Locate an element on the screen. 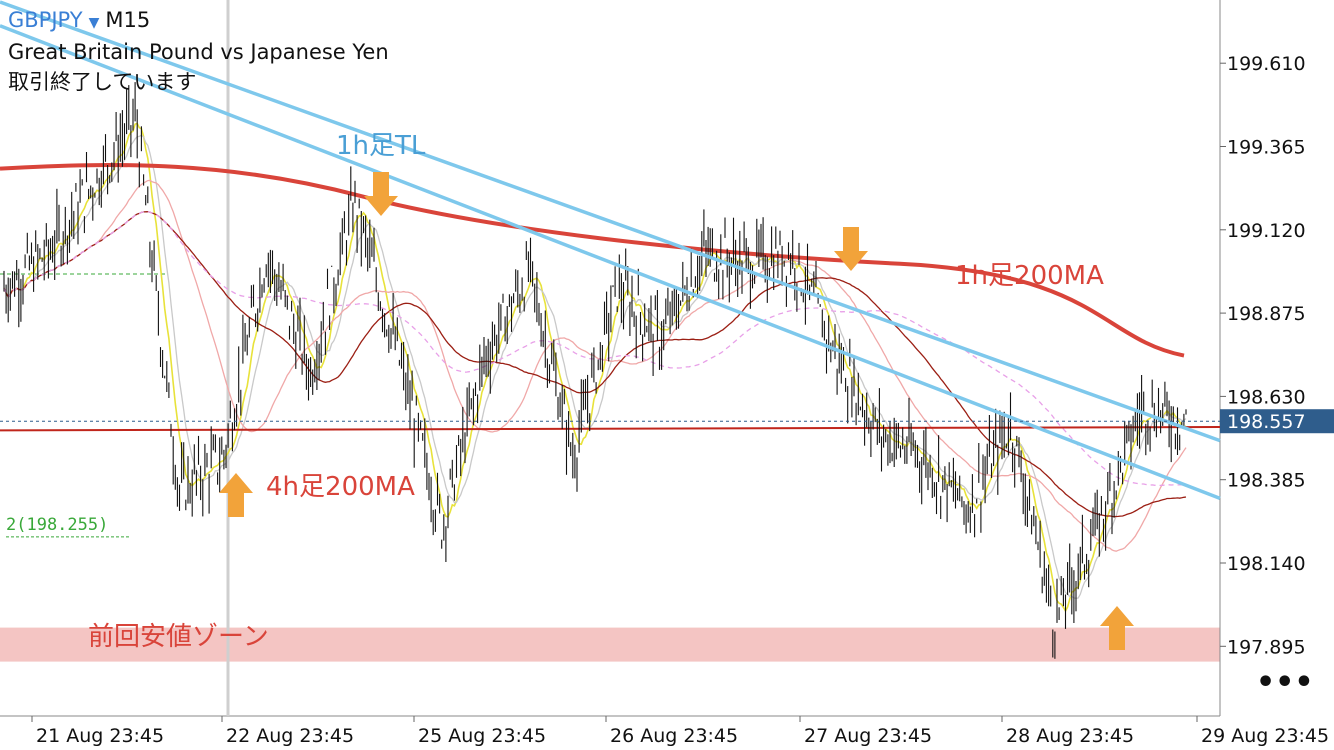 The width and height of the screenshot is (1334, 750). dropdown-icon: ▼ is located at coordinates (94, 23).